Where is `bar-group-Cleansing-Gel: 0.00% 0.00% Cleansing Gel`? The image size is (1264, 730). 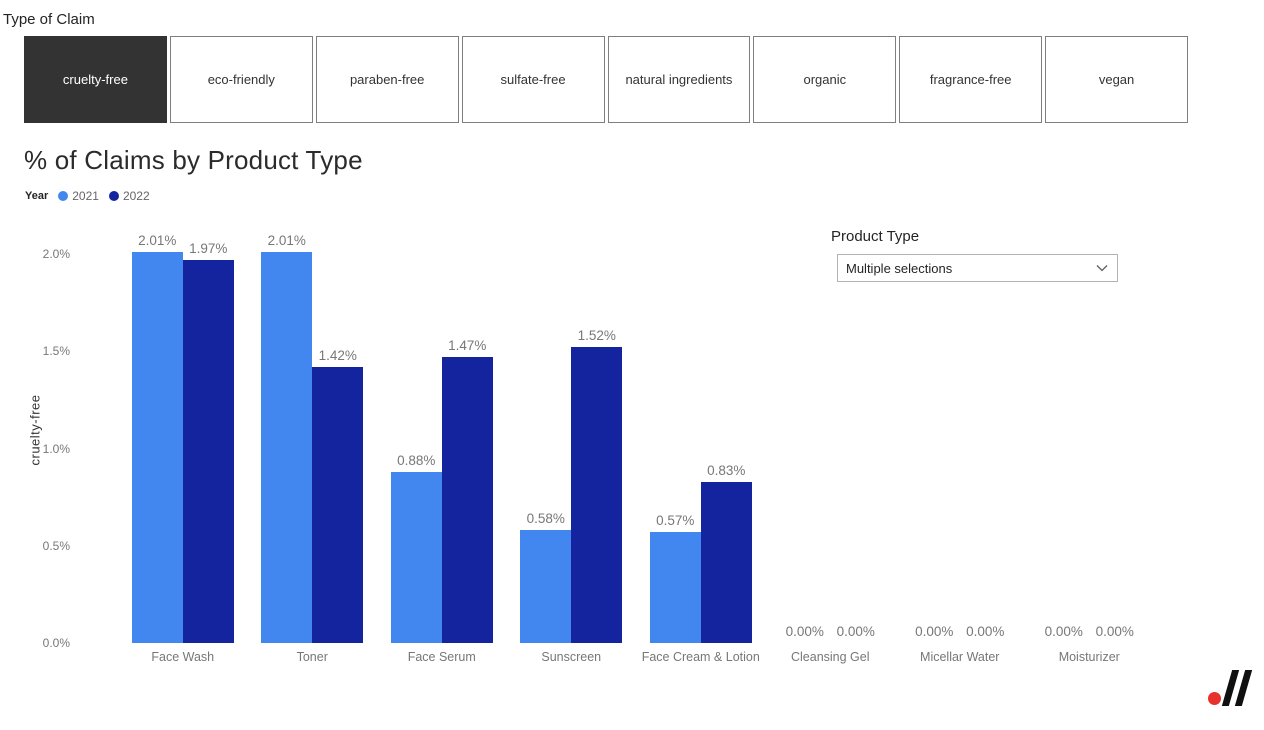
bar-group-Cleansing-Gel: 0.00% 0.00% Cleansing Gel is located at coordinates (831, 442).